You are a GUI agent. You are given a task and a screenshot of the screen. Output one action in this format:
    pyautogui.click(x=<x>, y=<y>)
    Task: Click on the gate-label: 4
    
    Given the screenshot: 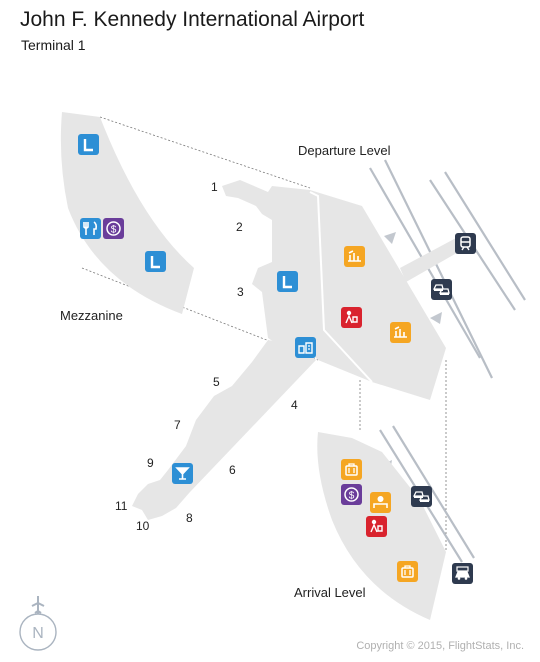 What is the action you would take?
    pyautogui.click(x=294, y=405)
    